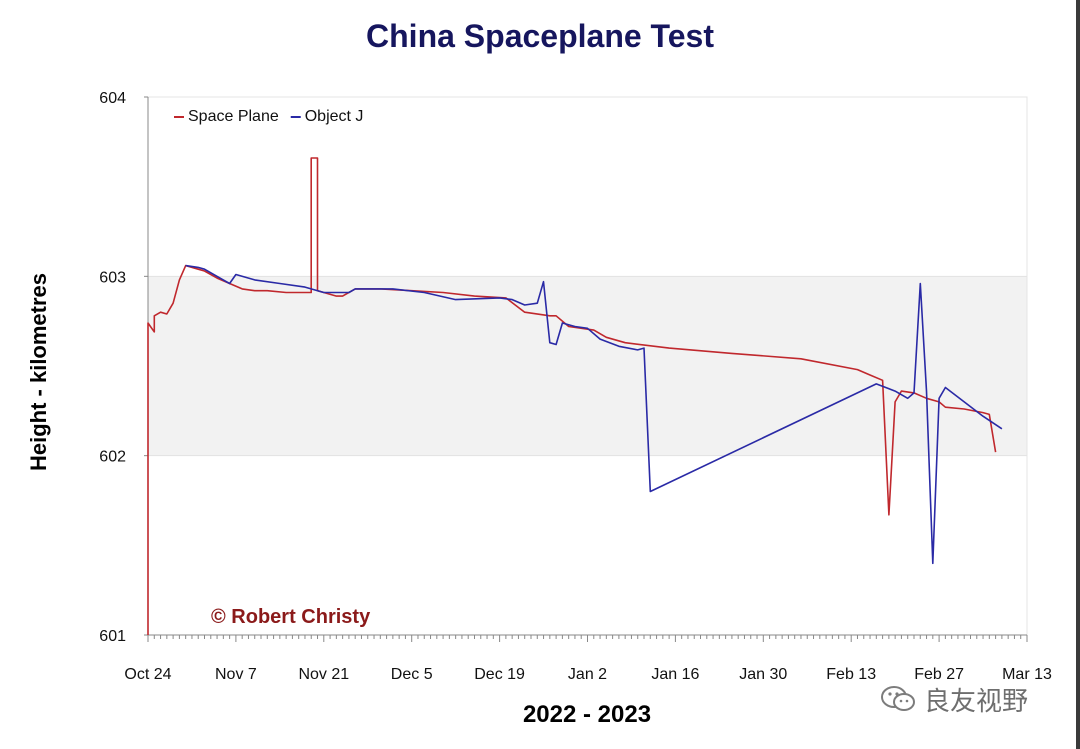  I want to click on frame-edge, so click(1078, 374).